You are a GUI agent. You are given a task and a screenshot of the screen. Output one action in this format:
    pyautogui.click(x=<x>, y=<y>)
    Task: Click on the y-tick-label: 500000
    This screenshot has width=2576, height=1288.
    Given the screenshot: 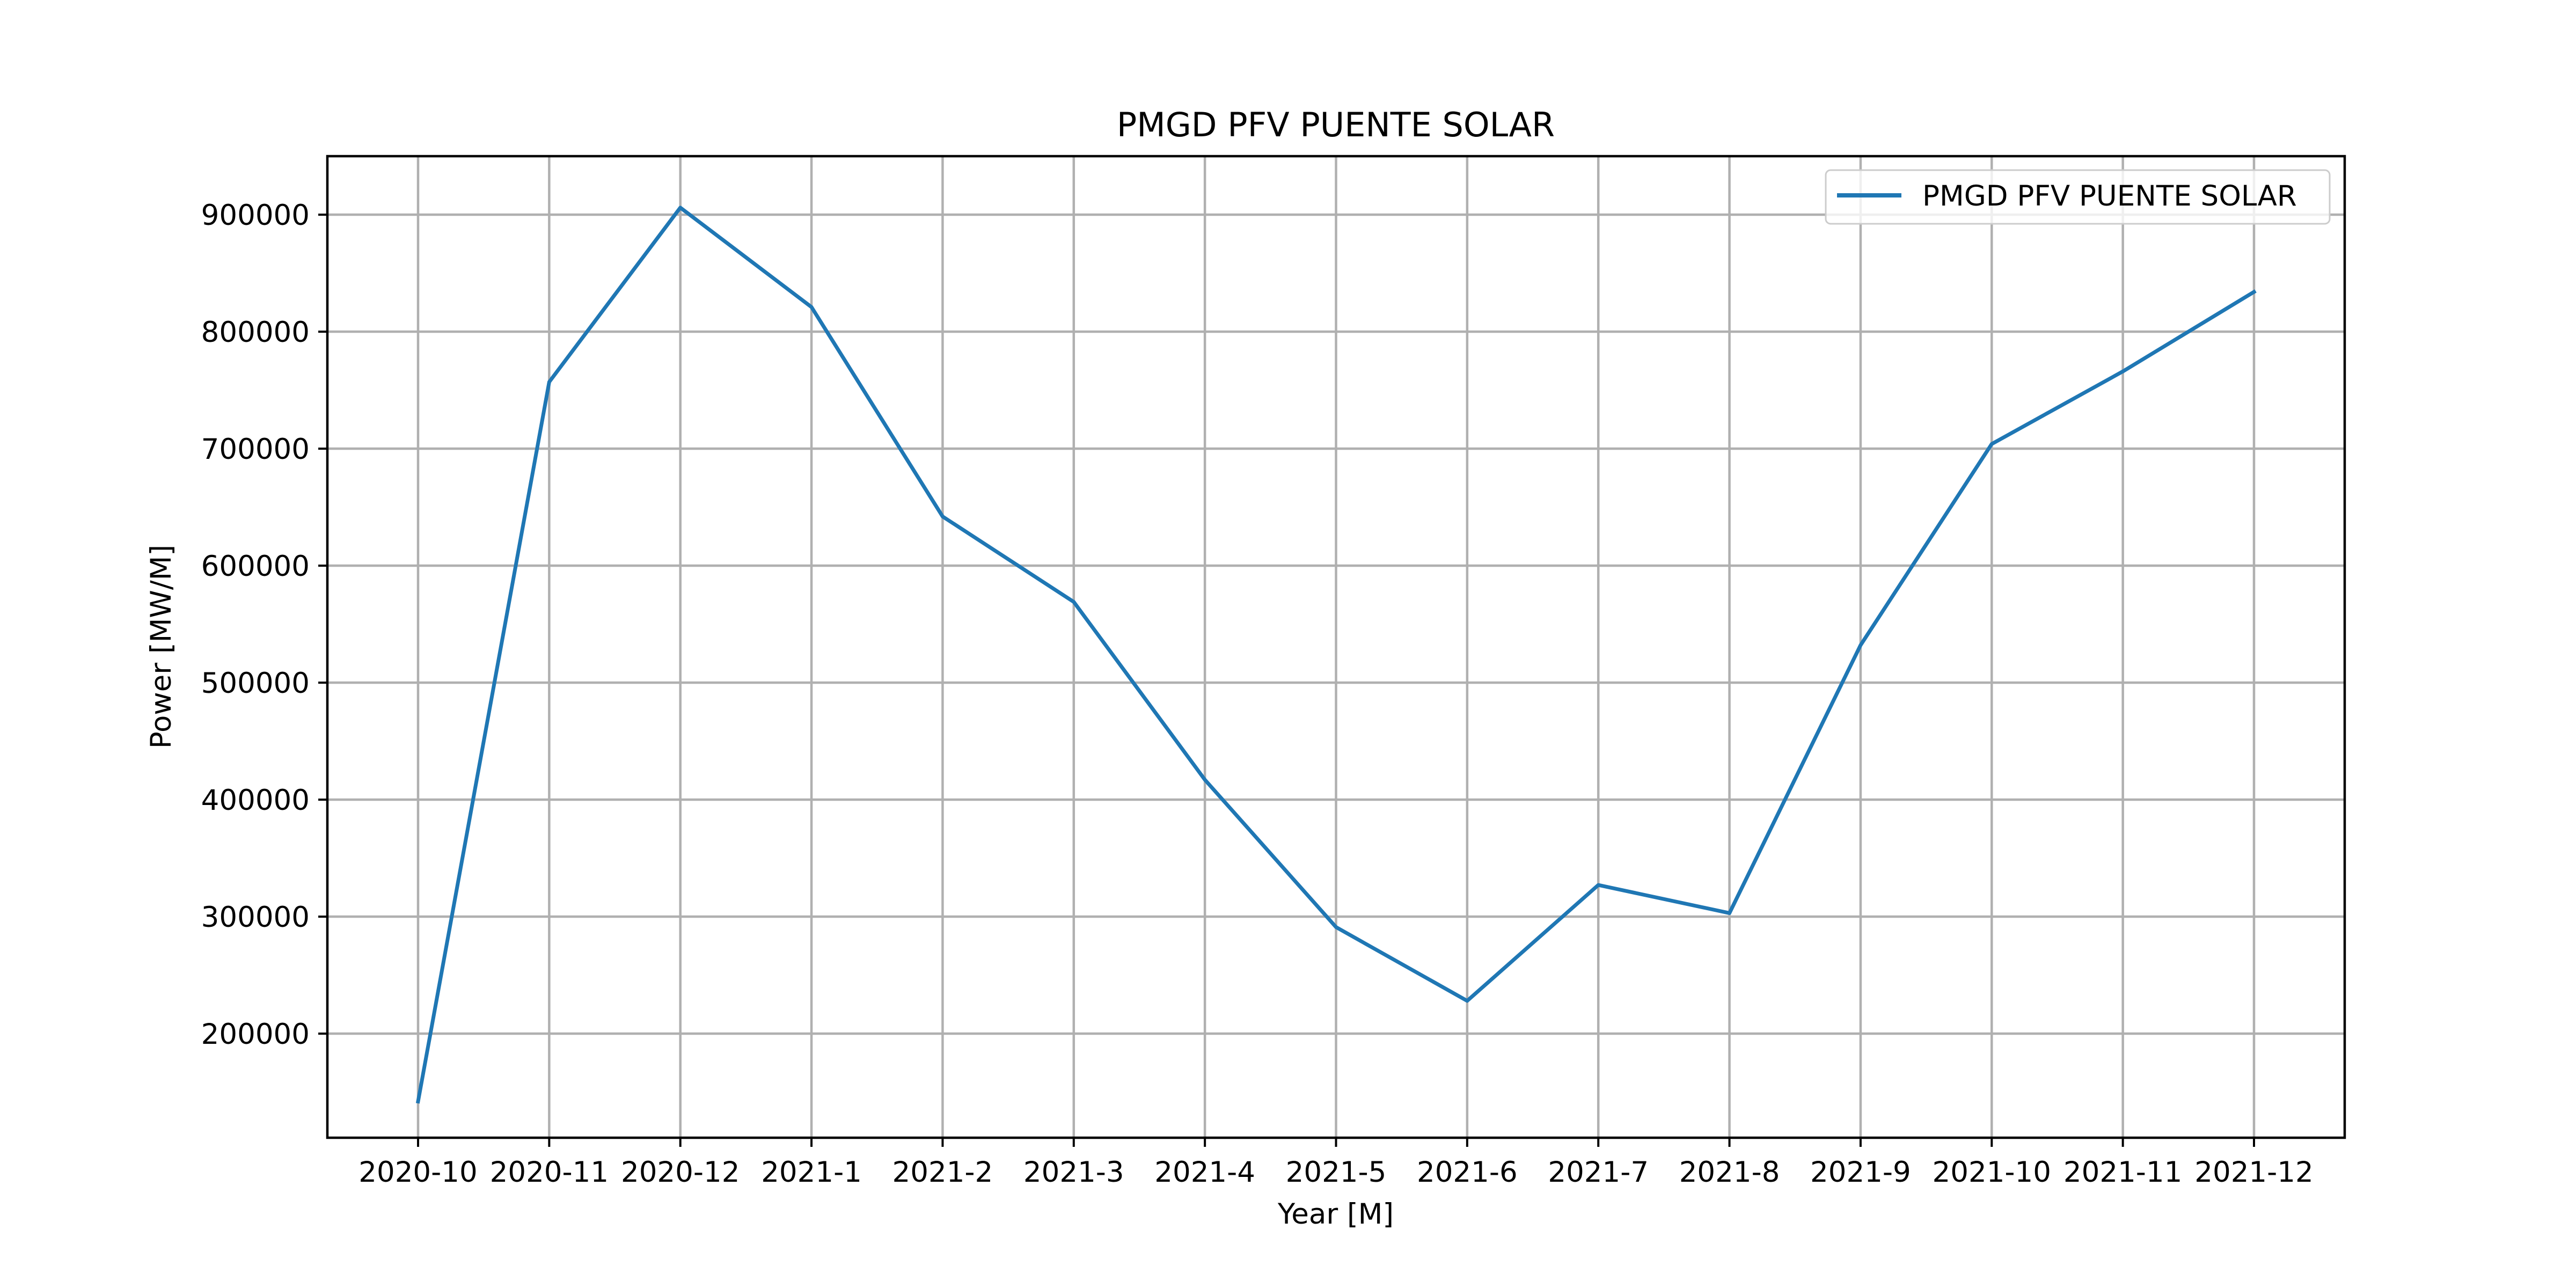 What is the action you would take?
    pyautogui.click(x=255, y=683)
    